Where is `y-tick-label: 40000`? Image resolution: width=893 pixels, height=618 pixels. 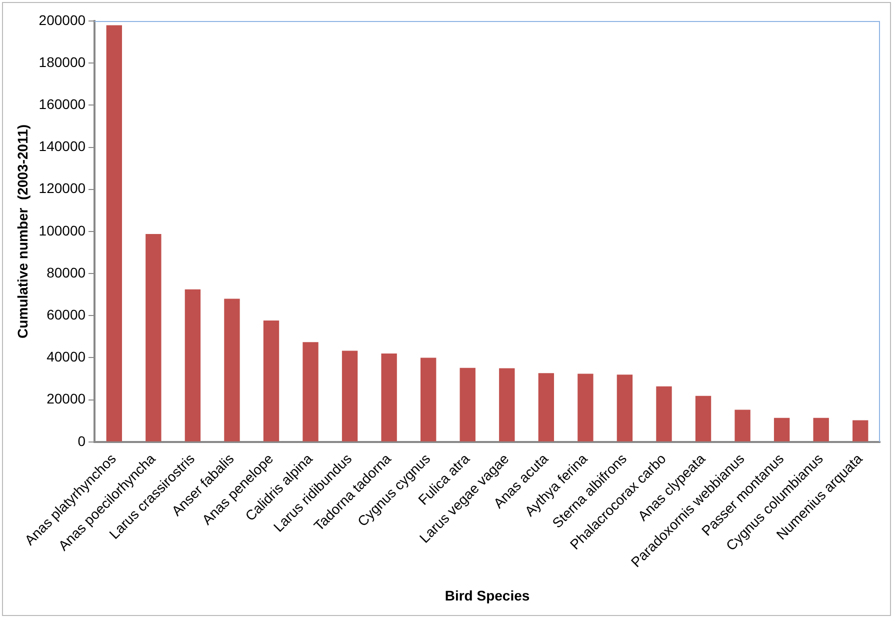 y-tick-label: 40000 is located at coordinates (66, 356).